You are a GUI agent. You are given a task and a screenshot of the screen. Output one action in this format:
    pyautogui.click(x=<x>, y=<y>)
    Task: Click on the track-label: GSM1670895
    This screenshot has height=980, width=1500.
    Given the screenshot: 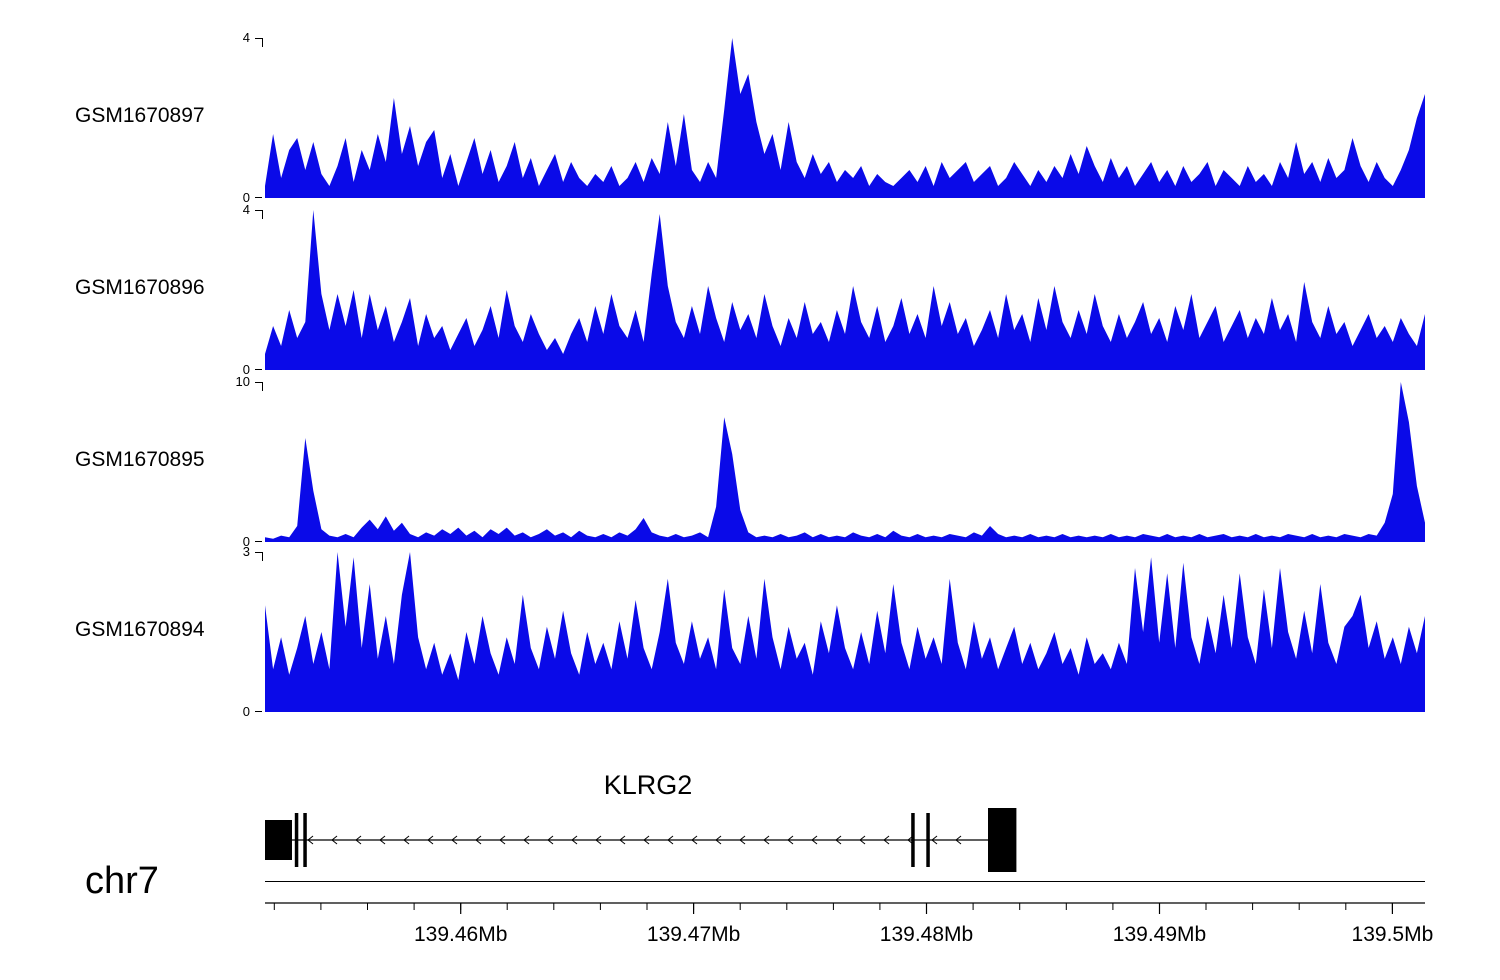 What is the action you would take?
    pyautogui.click(x=140, y=459)
    